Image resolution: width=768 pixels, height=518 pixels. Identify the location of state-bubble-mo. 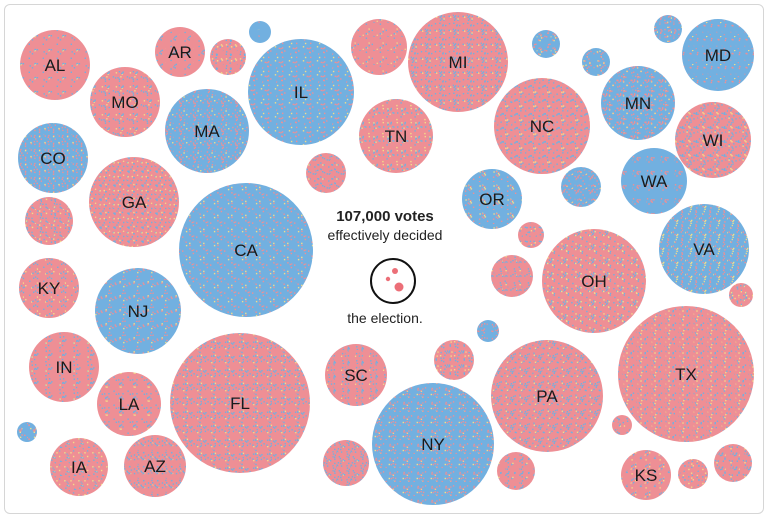
(125, 102).